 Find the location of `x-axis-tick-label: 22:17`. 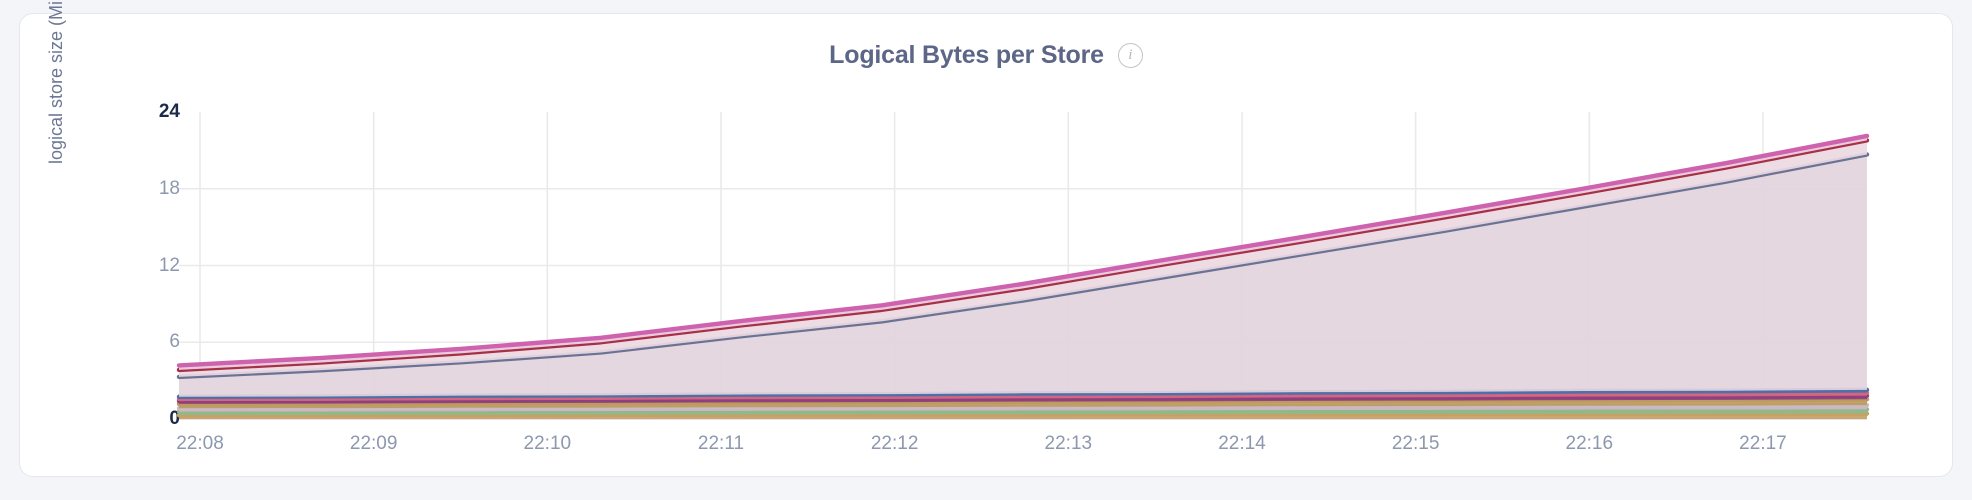

x-axis-tick-label: 22:17 is located at coordinates (1763, 443).